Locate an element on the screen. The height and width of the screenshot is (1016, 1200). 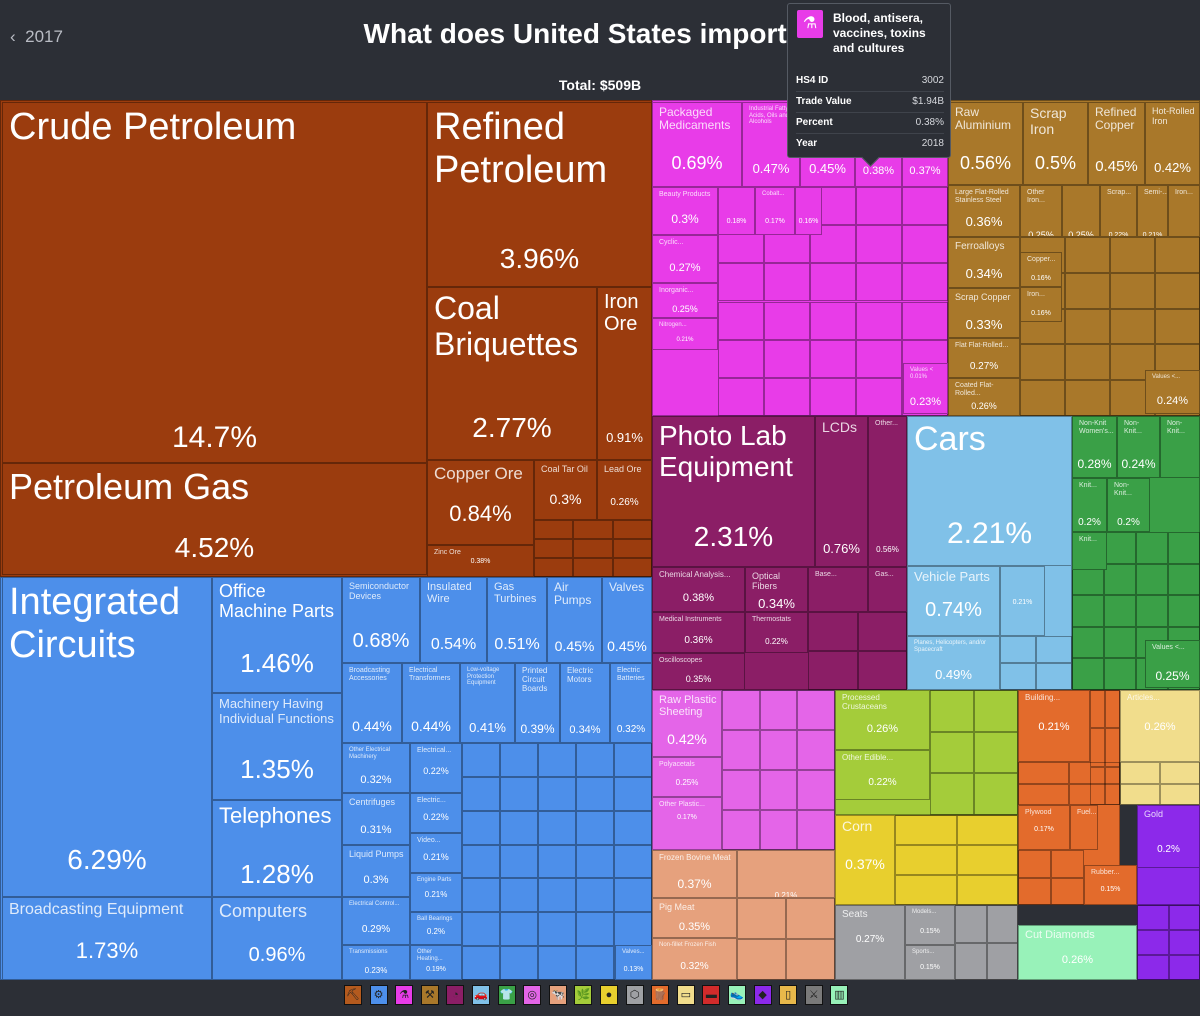
art-icon: ▥ is located at coordinates (839, 995).